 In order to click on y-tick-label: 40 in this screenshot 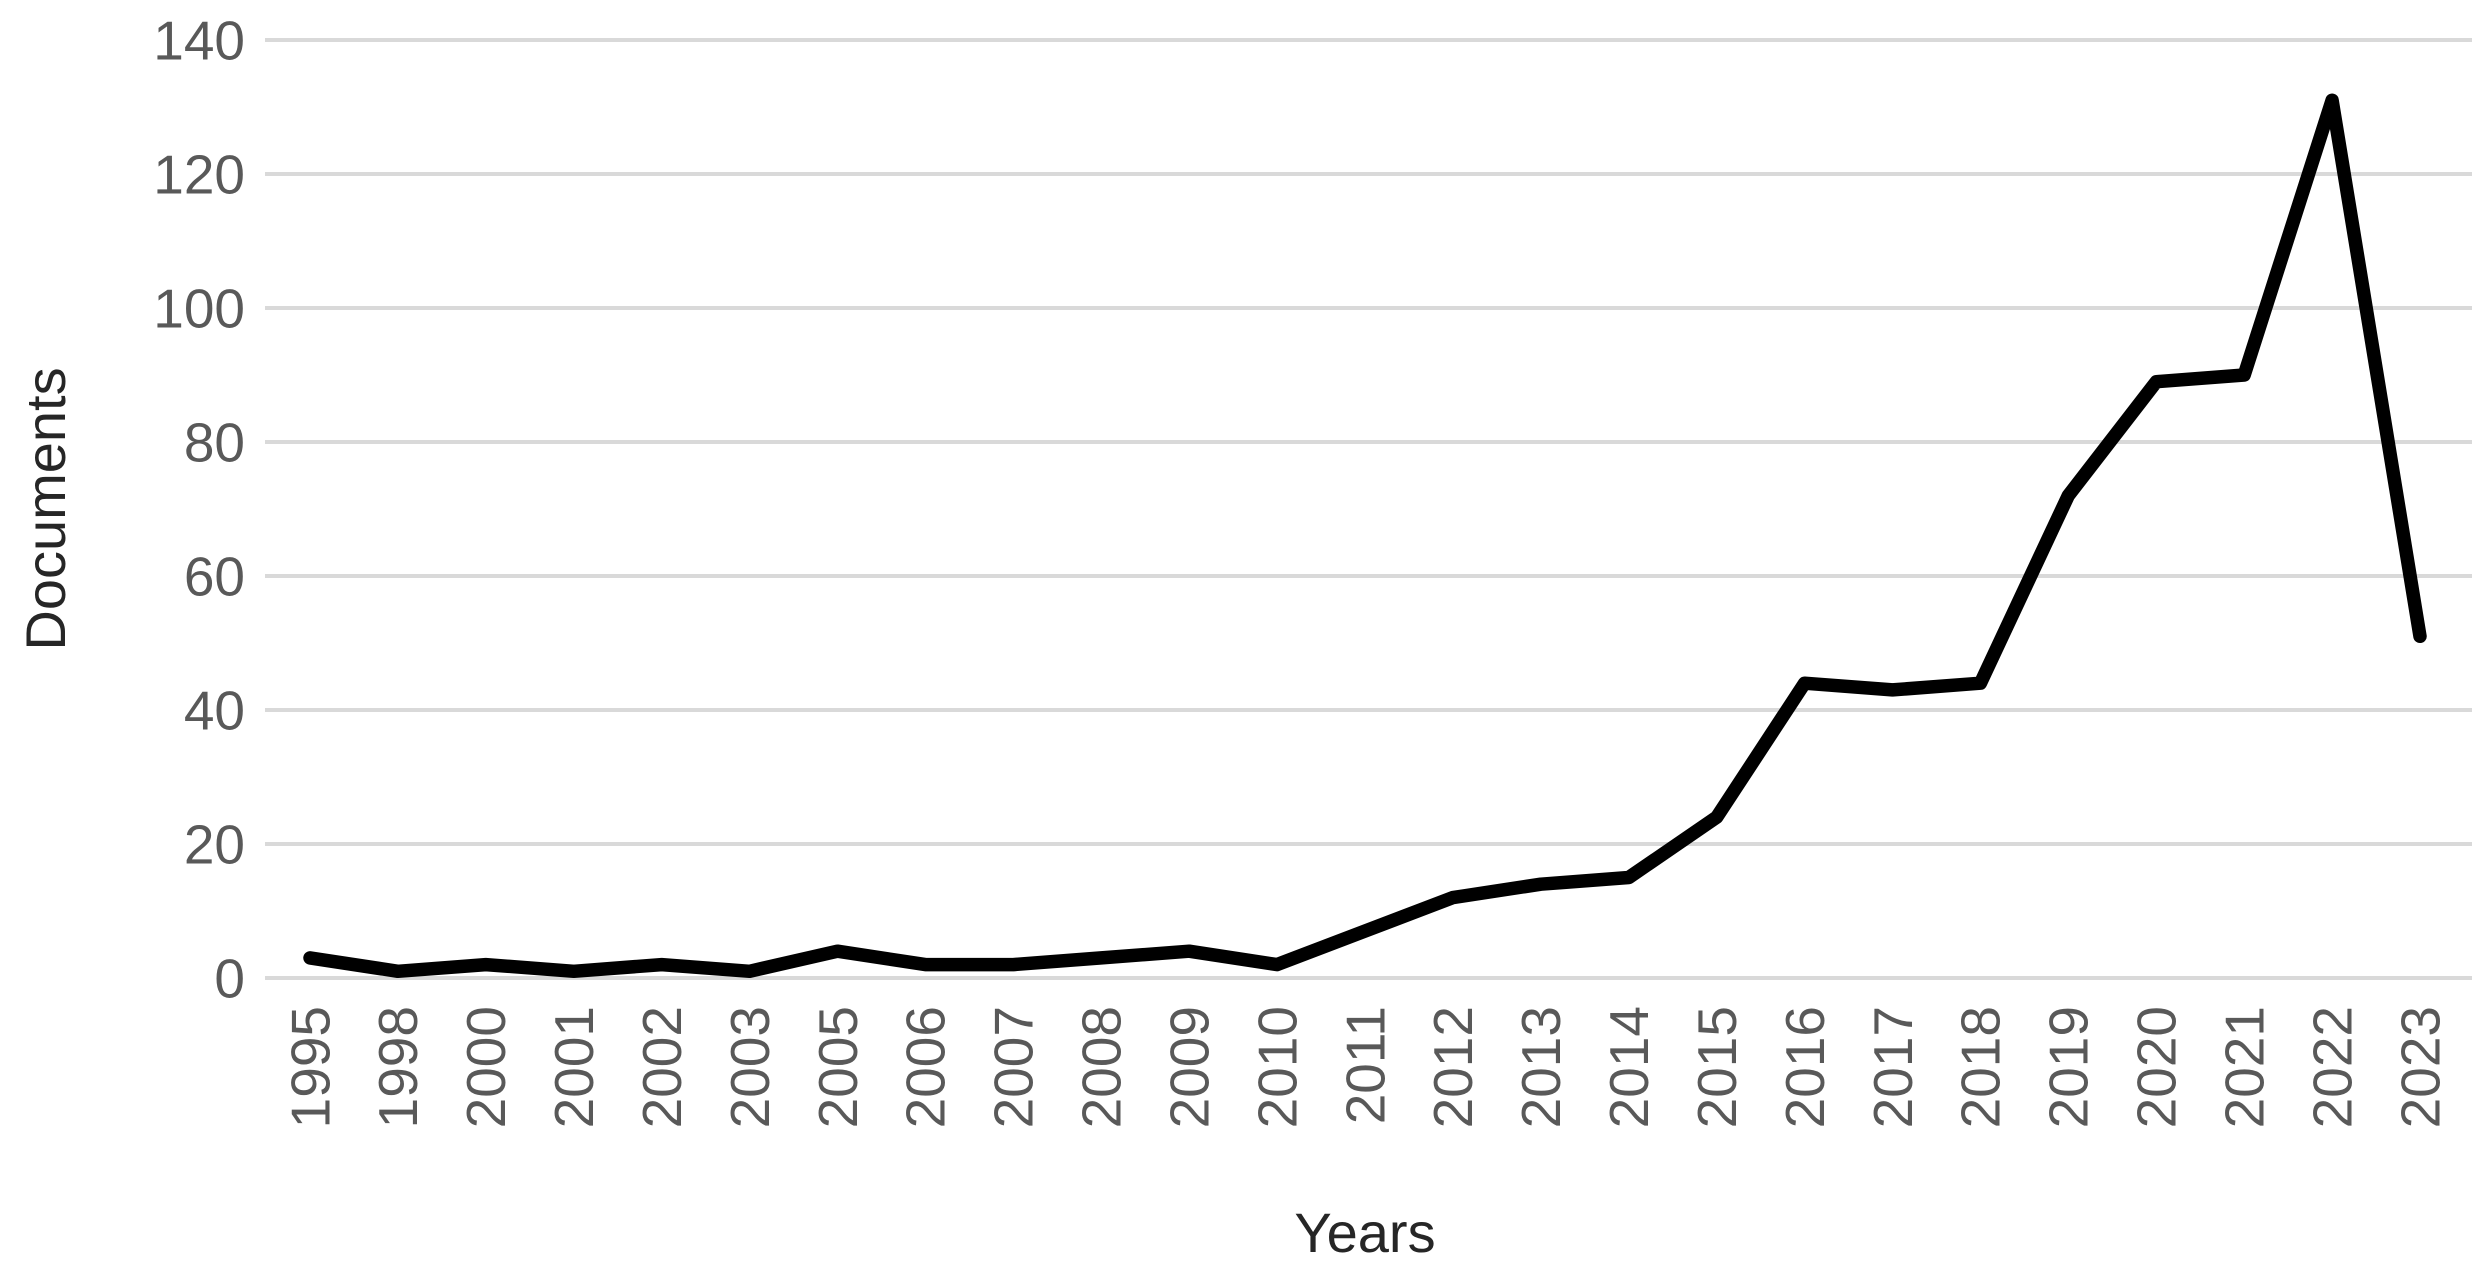, I will do `click(214, 710)`.